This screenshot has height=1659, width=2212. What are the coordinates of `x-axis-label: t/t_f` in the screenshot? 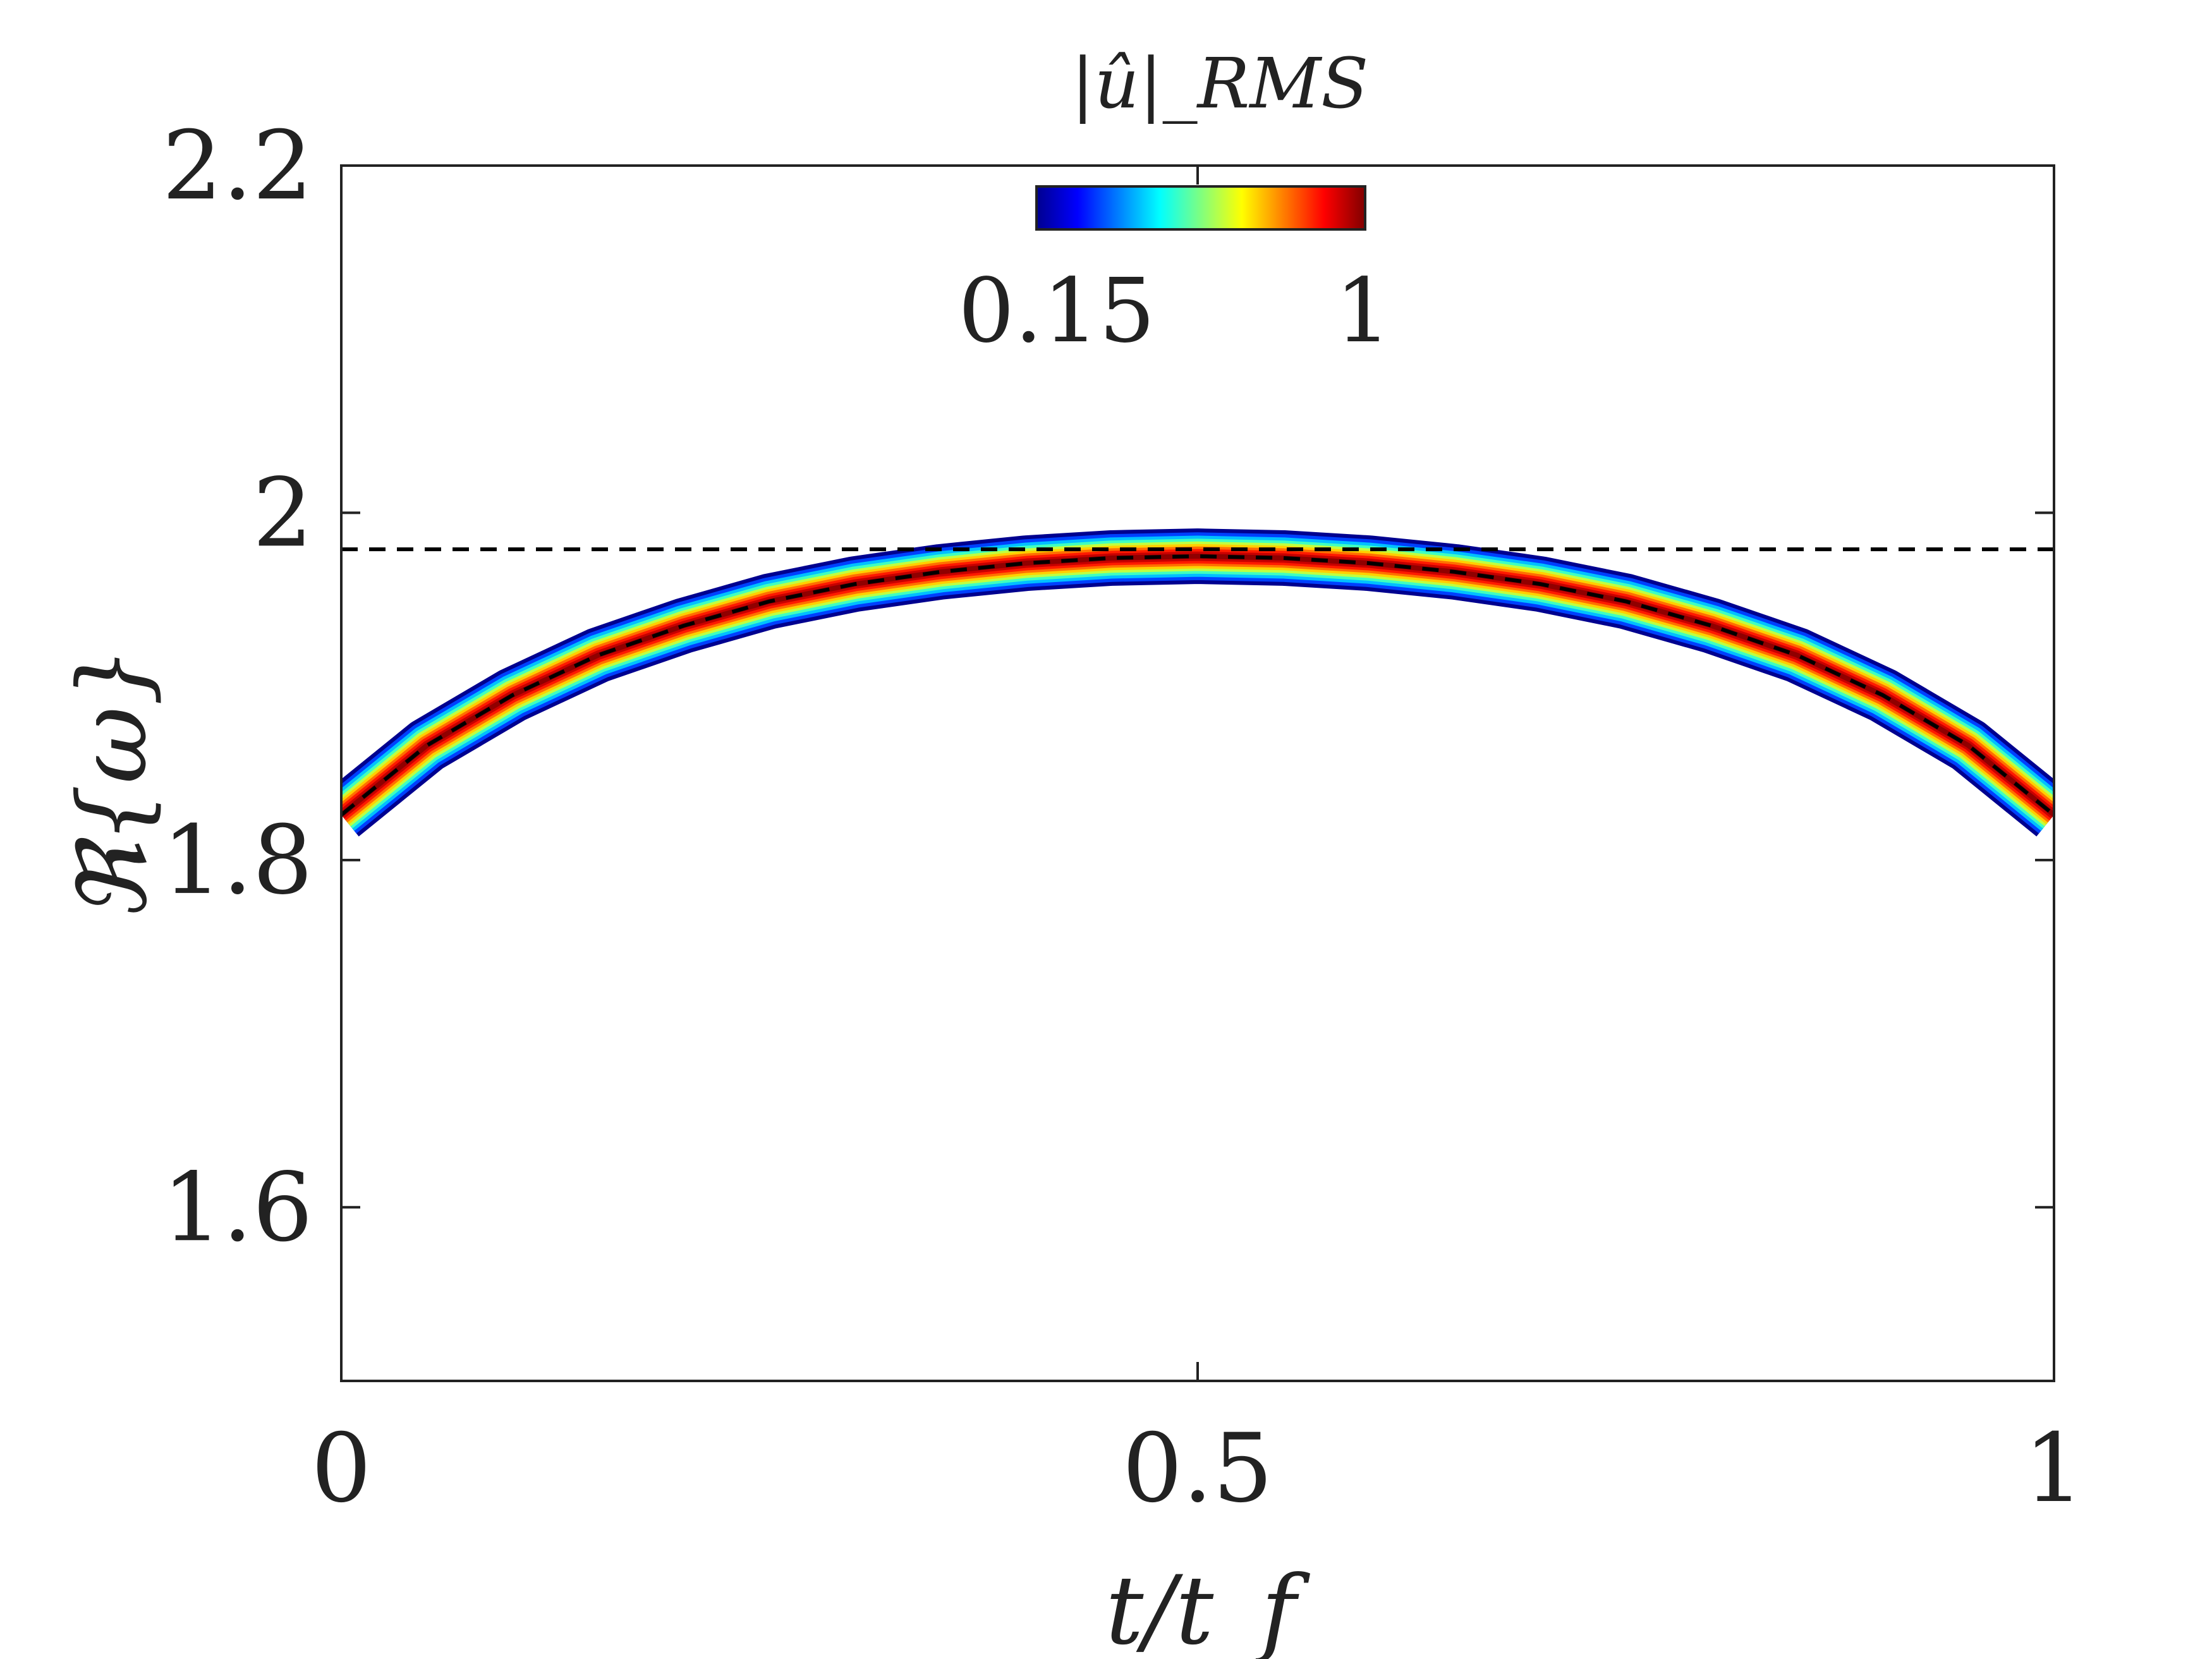 It's located at (1207, 1607).